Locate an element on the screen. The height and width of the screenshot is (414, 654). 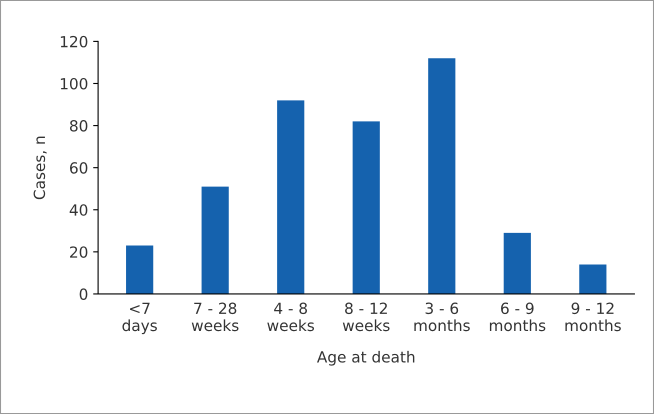
x-tick-label: 7 - 28 weeks is located at coordinates (215, 317).